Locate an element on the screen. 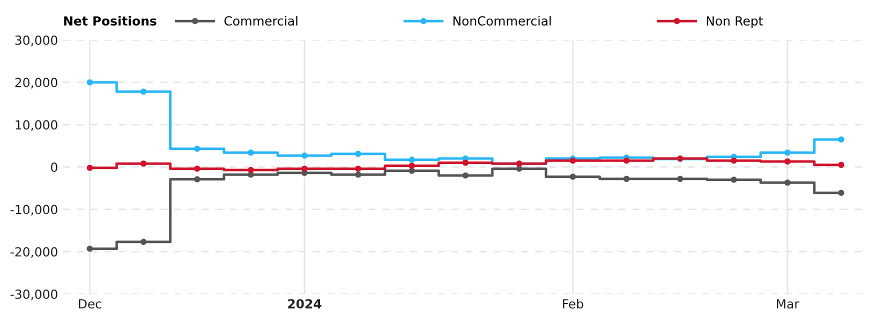  y-tick-label: 0 is located at coordinates (54, 167).